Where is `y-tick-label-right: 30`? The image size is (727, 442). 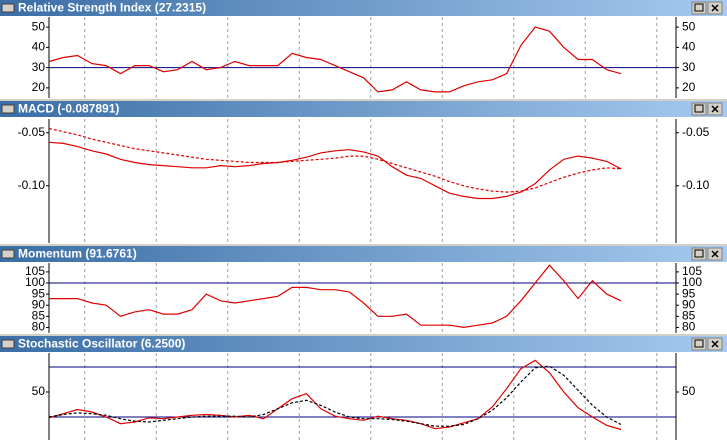
y-tick-label-right: 30 is located at coordinates (689, 67).